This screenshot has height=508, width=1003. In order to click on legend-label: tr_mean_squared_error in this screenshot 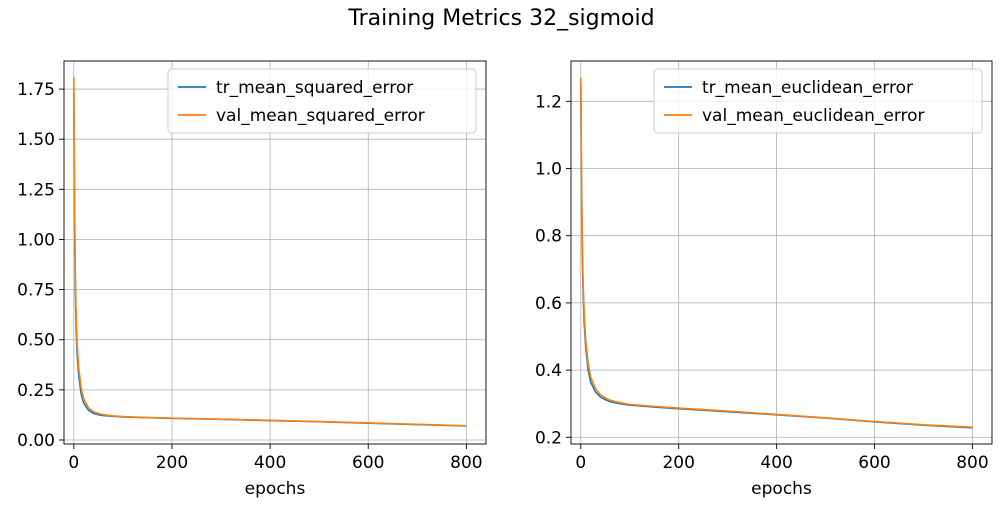, I will do `click(314, 88)`.